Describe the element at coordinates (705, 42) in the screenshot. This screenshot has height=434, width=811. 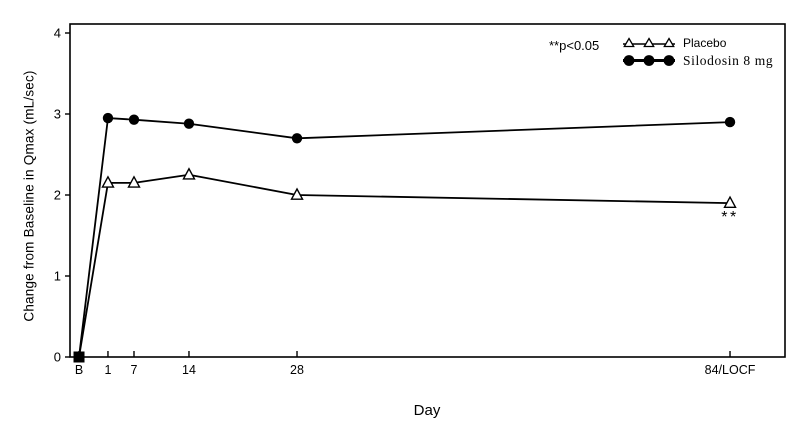
I see `legend-label-placebo: Placebo` at that location.